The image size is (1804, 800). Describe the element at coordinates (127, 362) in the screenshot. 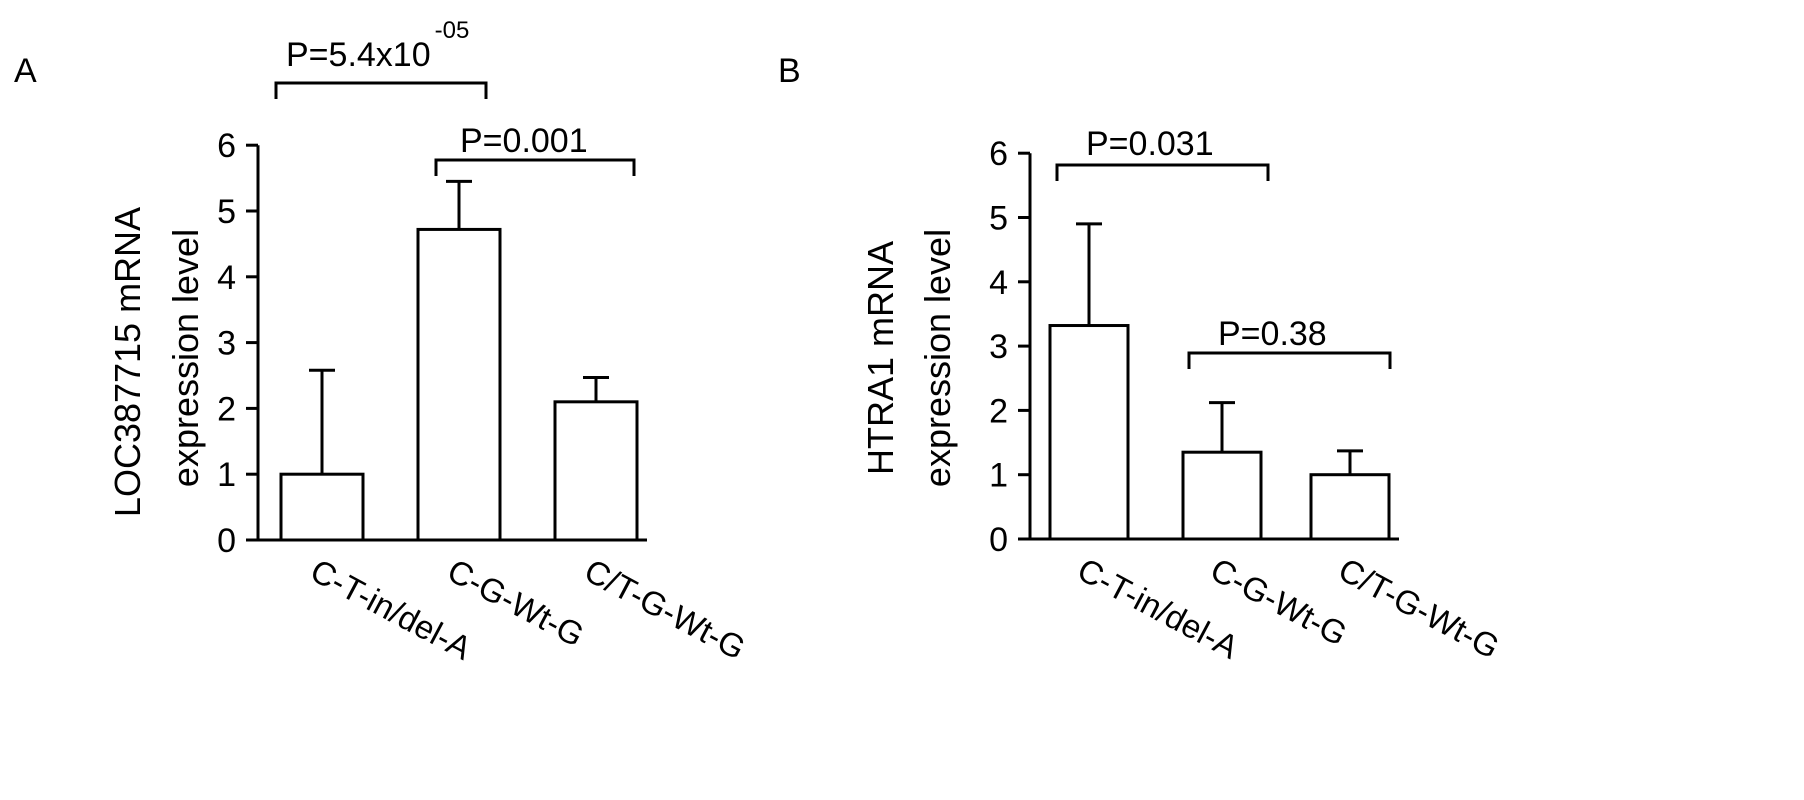

I see `y-axis-title-line1: LOC387715 mRNA` at that location.